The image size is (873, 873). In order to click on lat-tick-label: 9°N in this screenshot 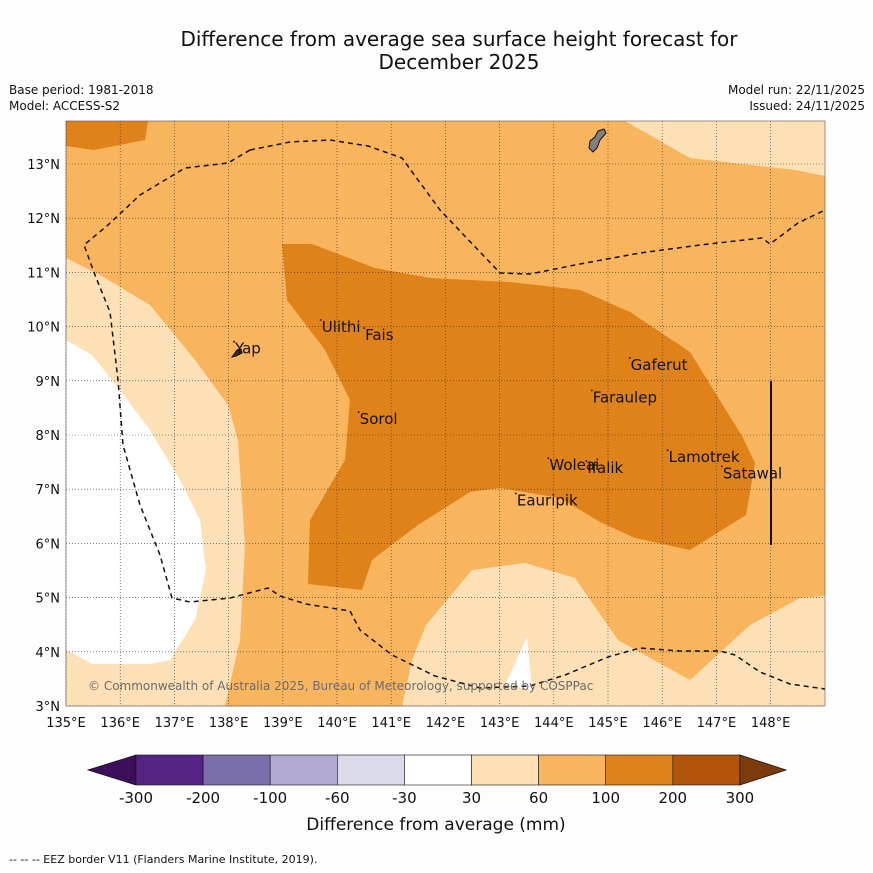, I will do `click(48, 382)`.